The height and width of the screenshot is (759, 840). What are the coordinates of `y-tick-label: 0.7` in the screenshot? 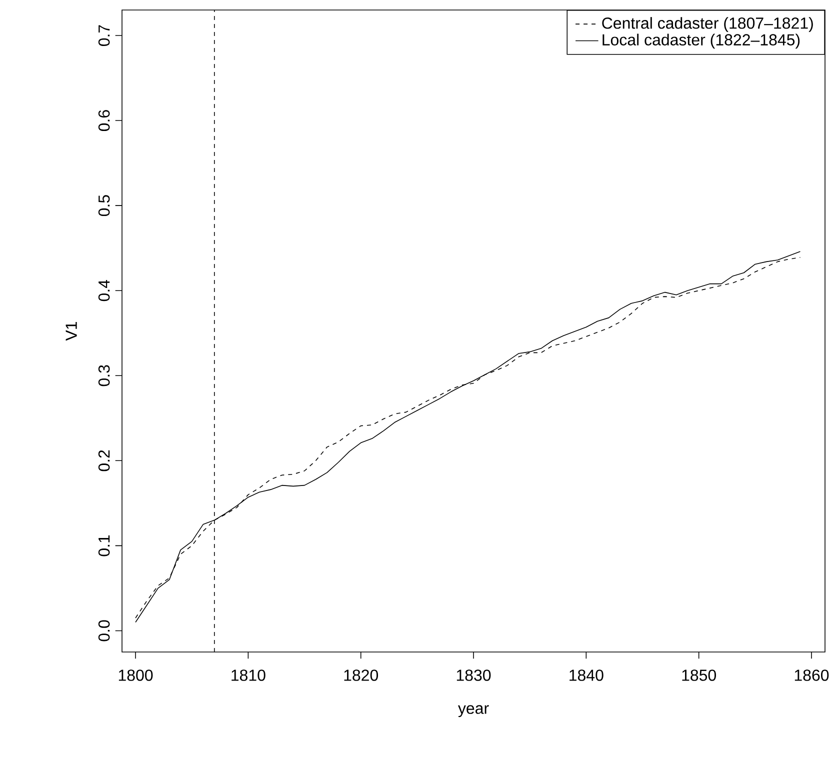 It's located at (104, 35).